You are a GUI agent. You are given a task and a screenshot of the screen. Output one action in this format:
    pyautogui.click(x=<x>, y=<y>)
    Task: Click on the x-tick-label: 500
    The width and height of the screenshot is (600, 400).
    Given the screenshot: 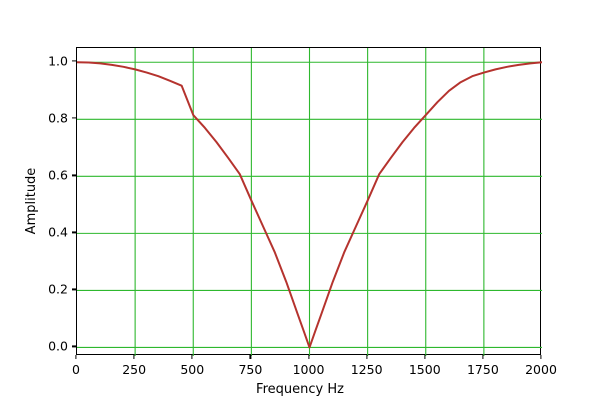 What is the action you would take?
    pyautogui.click(x=192, y=369)
    